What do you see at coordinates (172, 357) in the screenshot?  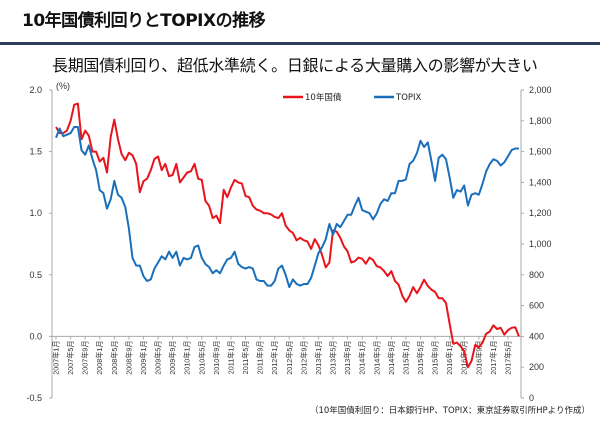 I see `x-tick-label: 2009年9月` at bounding box center [172, 357].